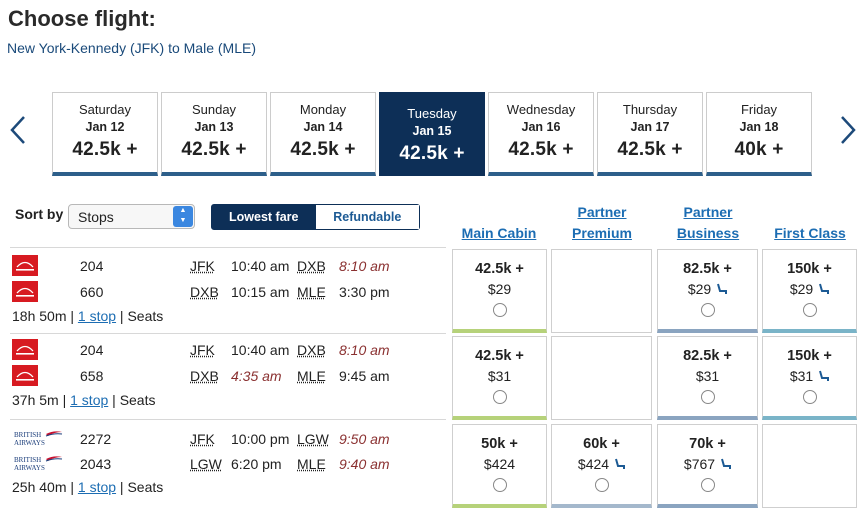 This screenshot has height=512, width=866. I want to click on date-tab-jan-17: Thursday Jan 17 42.5k +, so click(650, 134).